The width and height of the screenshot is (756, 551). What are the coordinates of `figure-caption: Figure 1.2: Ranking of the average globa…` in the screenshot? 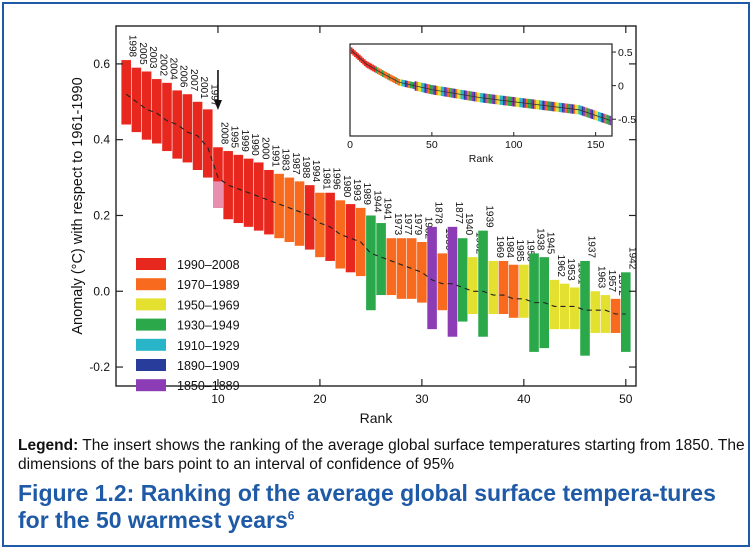 It's located at (380, 507).